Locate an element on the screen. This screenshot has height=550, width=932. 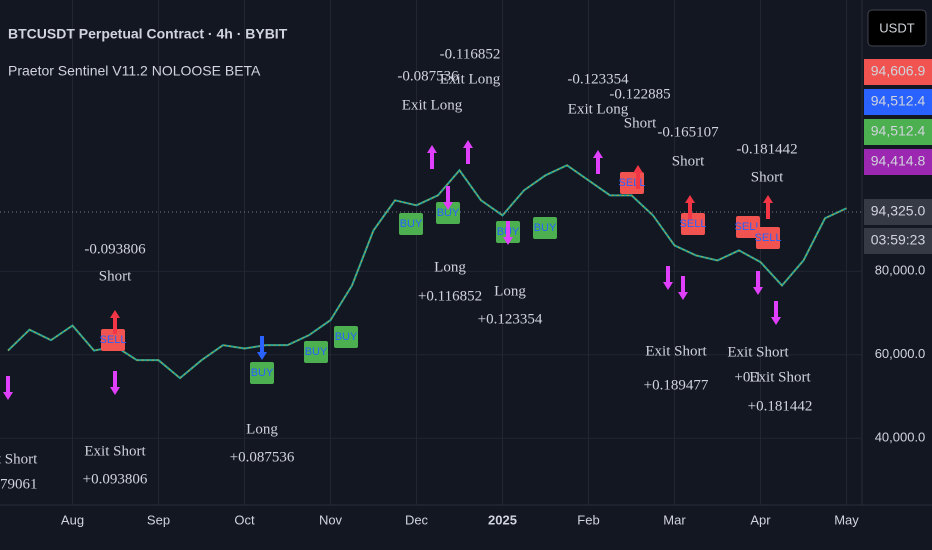
price-tag-label: 94,414.8 is located at coordinates (898, 161).